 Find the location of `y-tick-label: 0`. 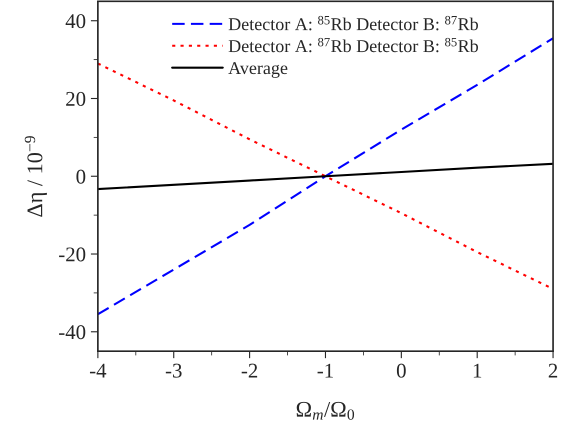

y-tick-label: 0 is located at coordinates (81, 177).